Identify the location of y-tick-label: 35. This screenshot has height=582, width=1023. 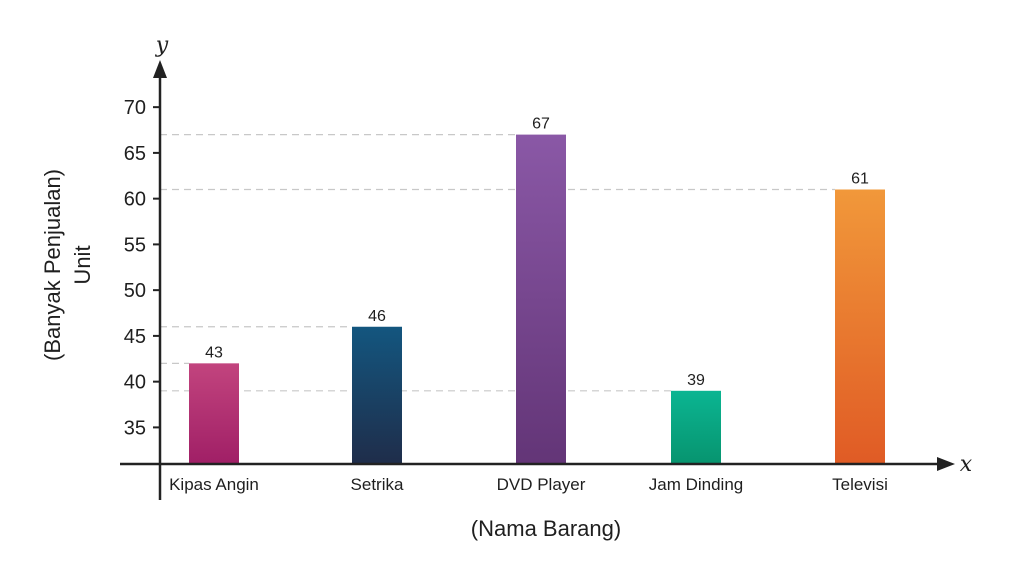
(135, 428).